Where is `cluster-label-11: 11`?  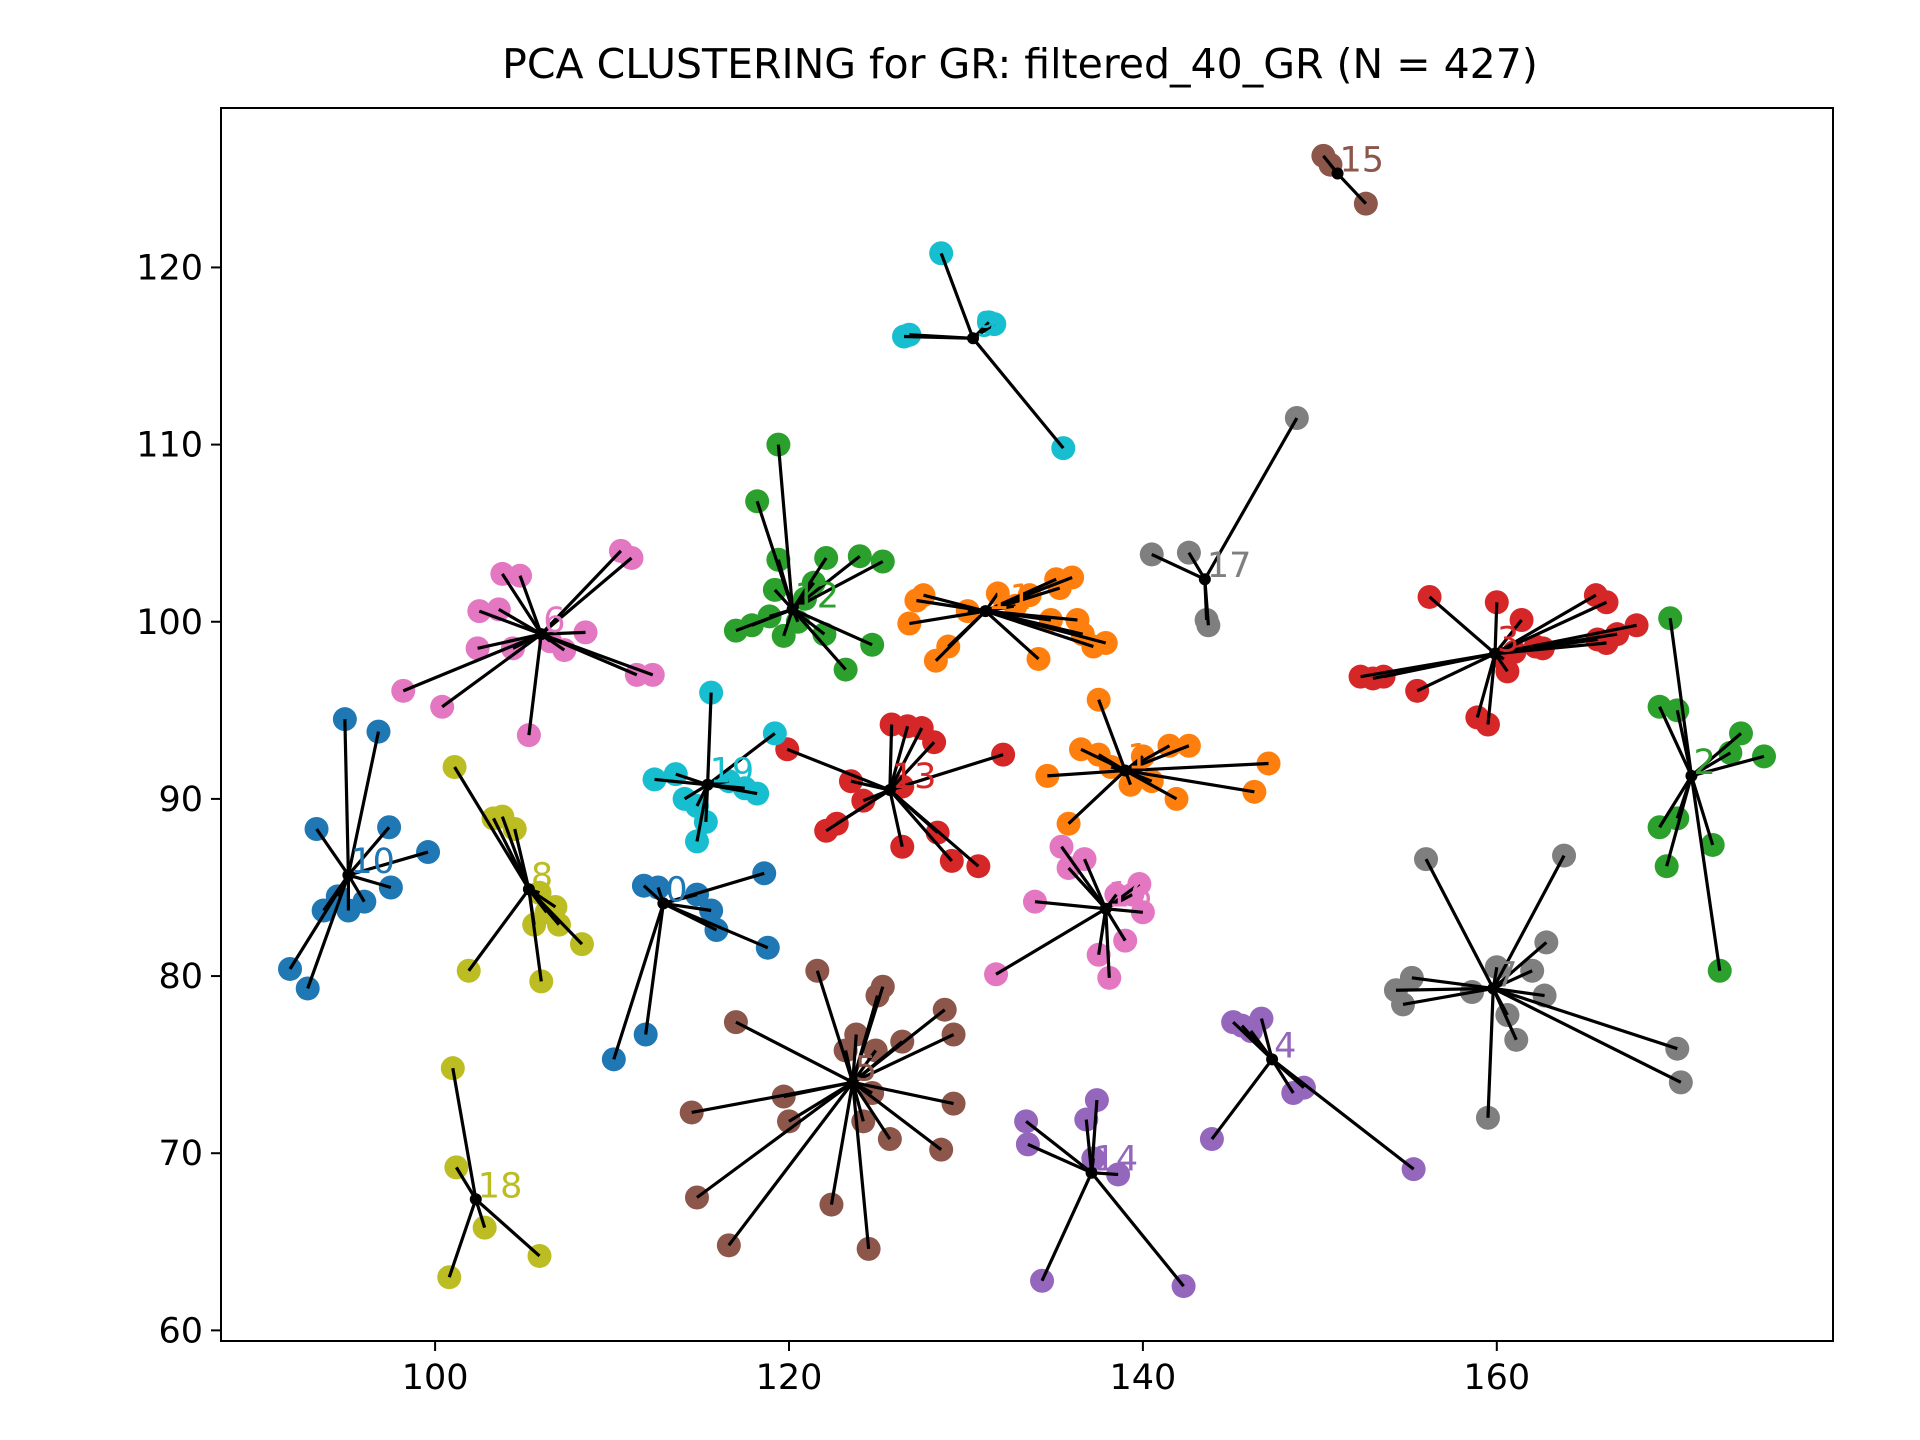 cluster-label-11: 11 is located at coordinates (1009, 598).